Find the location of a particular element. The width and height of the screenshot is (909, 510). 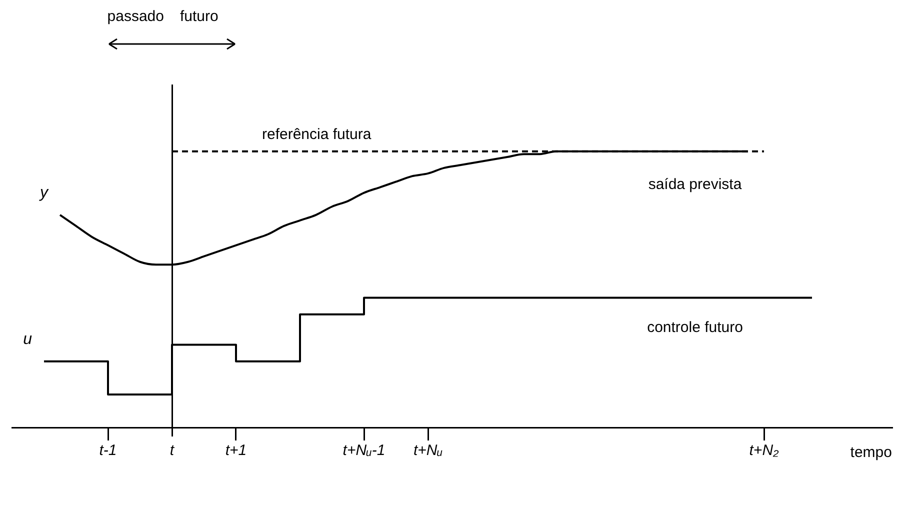

series-label: u is located at coordinates (27, 339).